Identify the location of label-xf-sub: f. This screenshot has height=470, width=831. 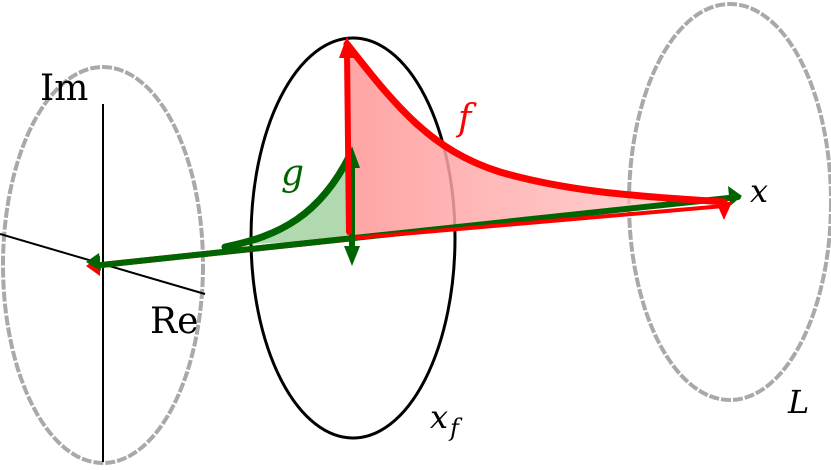
(455, 428).